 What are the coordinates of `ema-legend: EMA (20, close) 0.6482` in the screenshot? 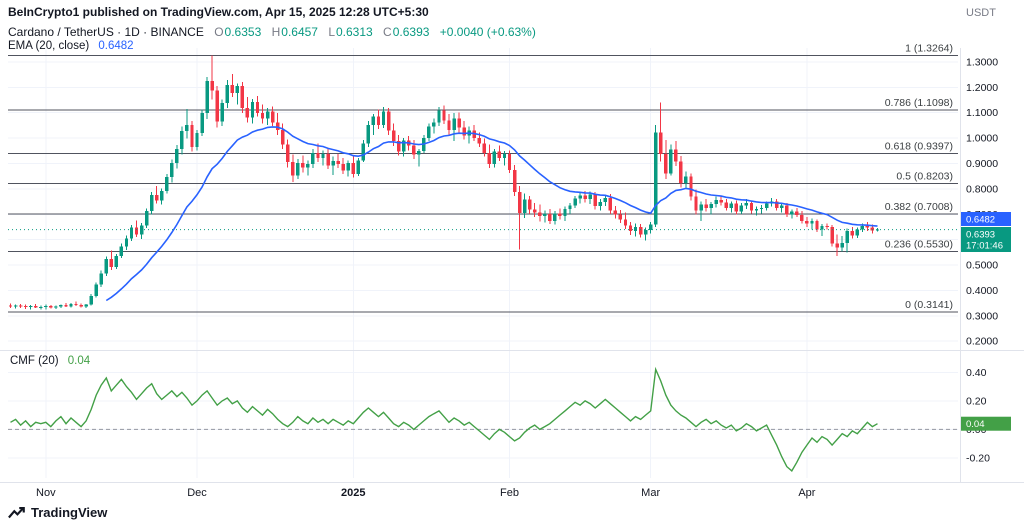 It's located at (71, 46).